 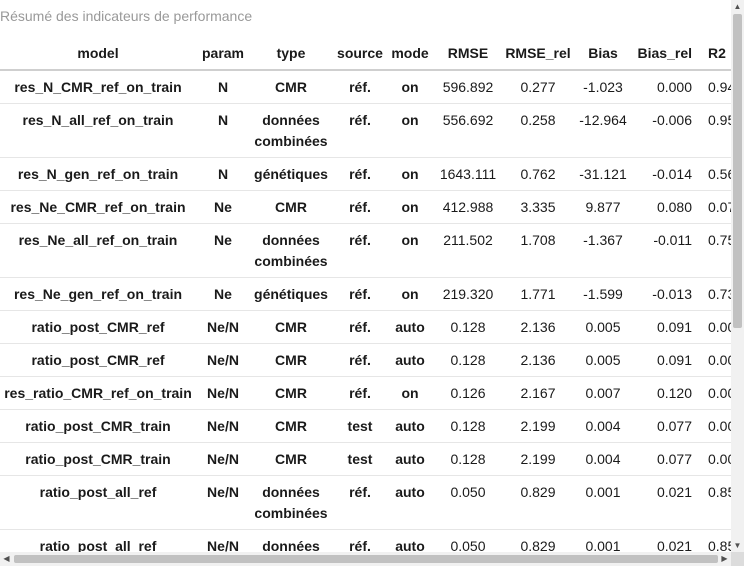 I want to click on column-header-r2: R2, so click(x=714, y=53).